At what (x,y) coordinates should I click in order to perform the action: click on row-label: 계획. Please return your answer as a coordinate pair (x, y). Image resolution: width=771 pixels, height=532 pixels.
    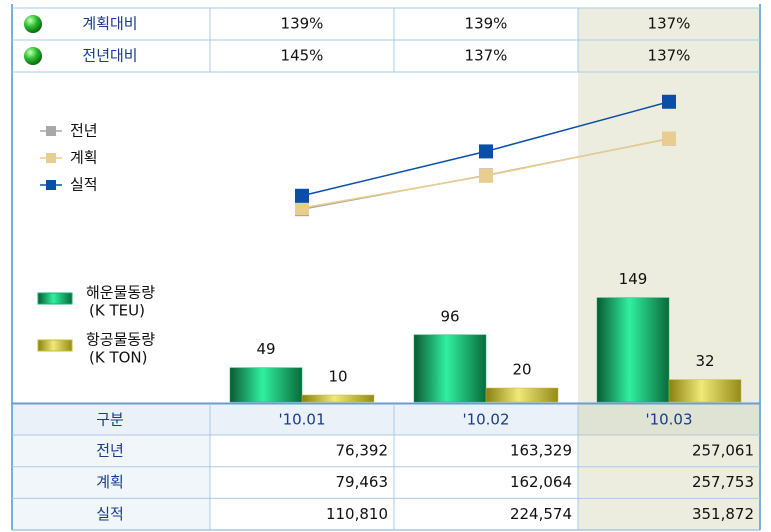
    Looking at the image, I should click on (110, 482).